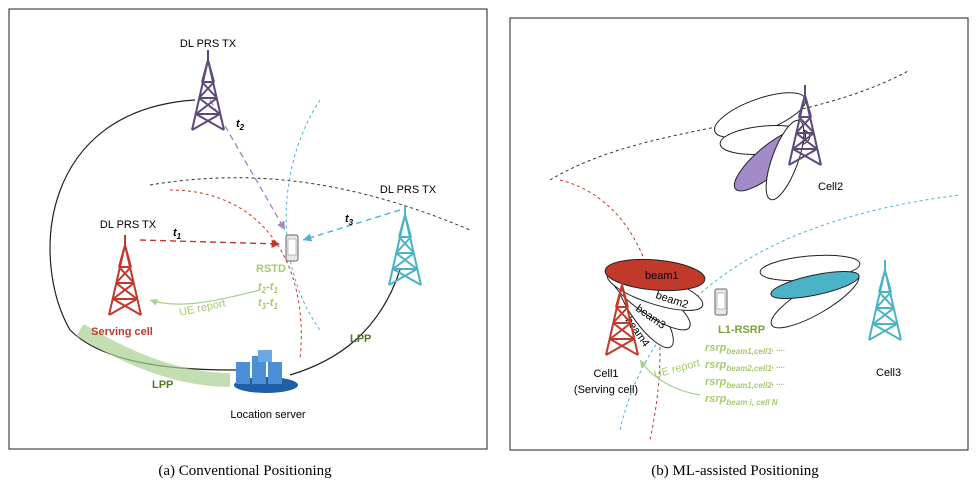  Describe the element at coordinates (810, 291) in the screenshot. I see `beams-cell3` at that location.